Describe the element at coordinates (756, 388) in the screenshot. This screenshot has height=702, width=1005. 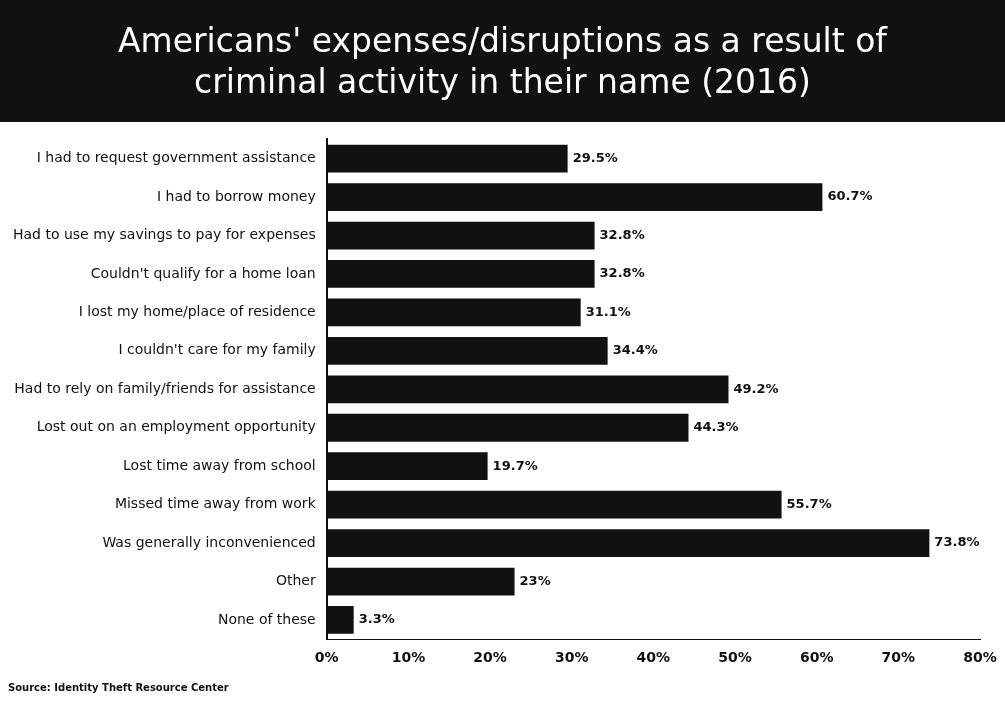
I see `data-label: 49.2%` at that location.